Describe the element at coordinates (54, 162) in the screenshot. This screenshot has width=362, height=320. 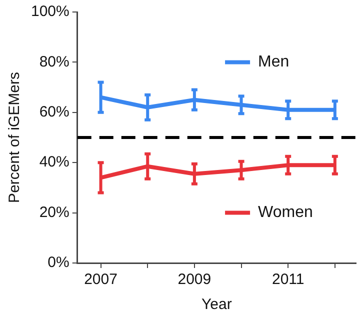
I see `y-tick-label: 40%` at that location.